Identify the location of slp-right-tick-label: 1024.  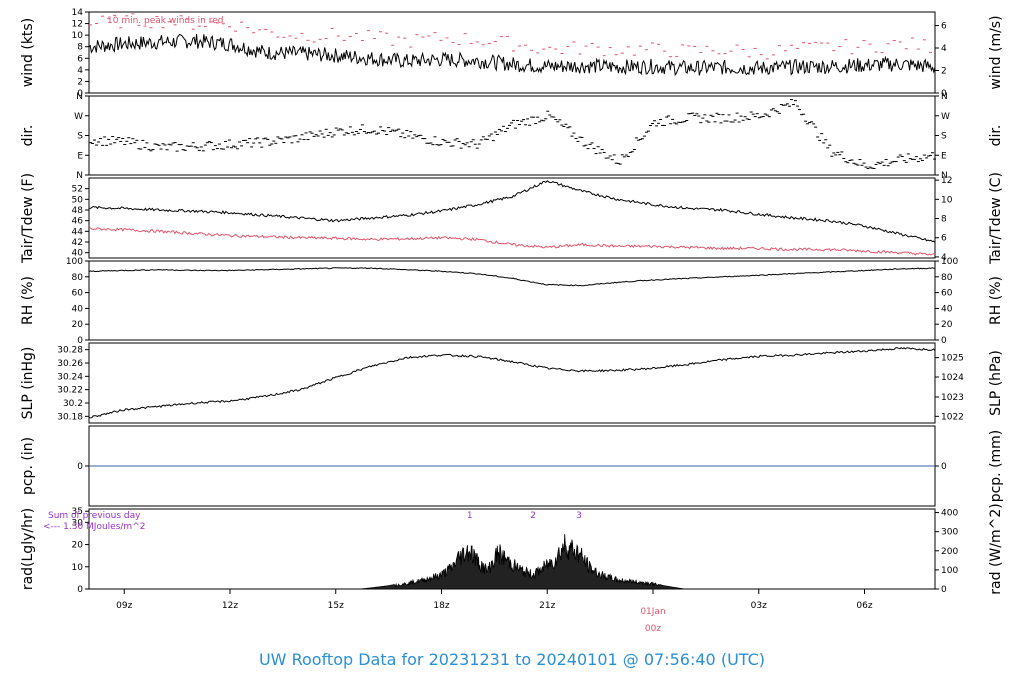
(952, 378).